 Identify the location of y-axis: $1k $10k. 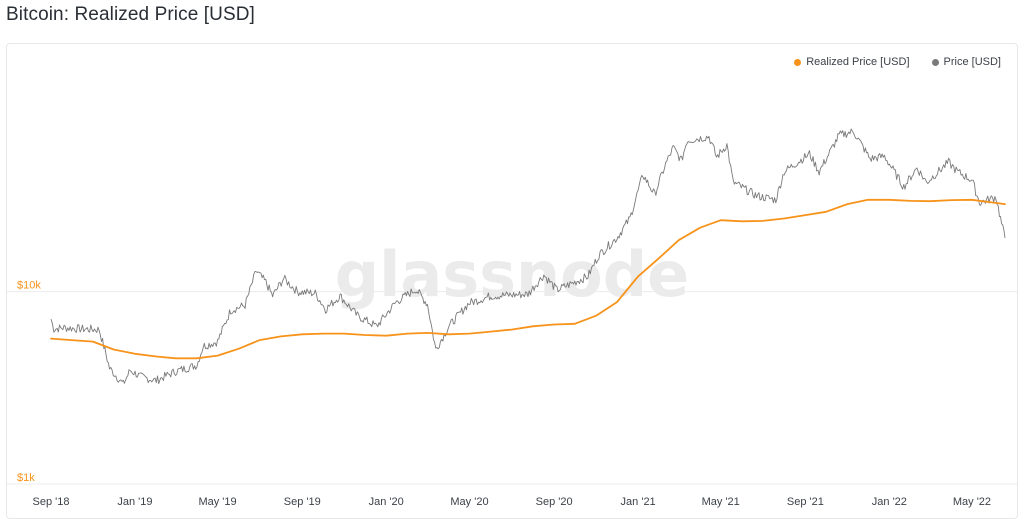
(29, 382).